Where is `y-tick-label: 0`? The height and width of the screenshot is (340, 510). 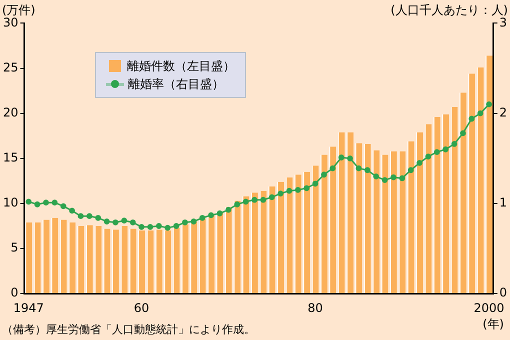
y-tick-label: 0 is located at coordinates (14, 293).